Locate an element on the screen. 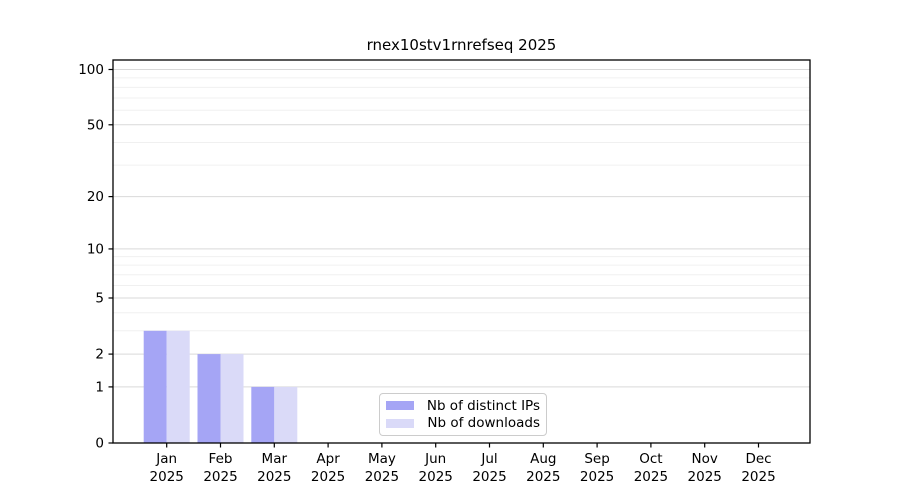 This screenshot has height=500, width=900. x-tick-label-month: Apr is located at coordinates (328, 459).